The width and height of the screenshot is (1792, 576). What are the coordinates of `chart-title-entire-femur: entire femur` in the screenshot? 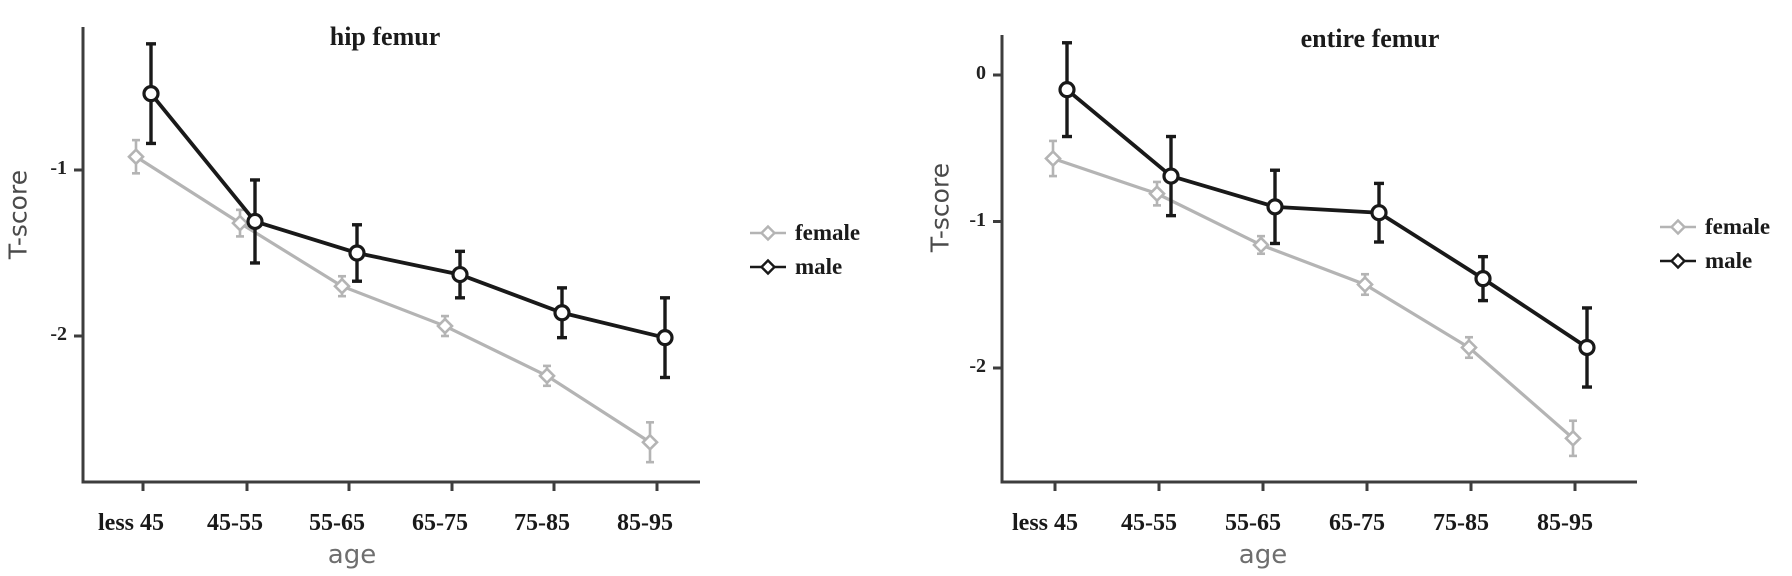 It's located at (1370, 38).